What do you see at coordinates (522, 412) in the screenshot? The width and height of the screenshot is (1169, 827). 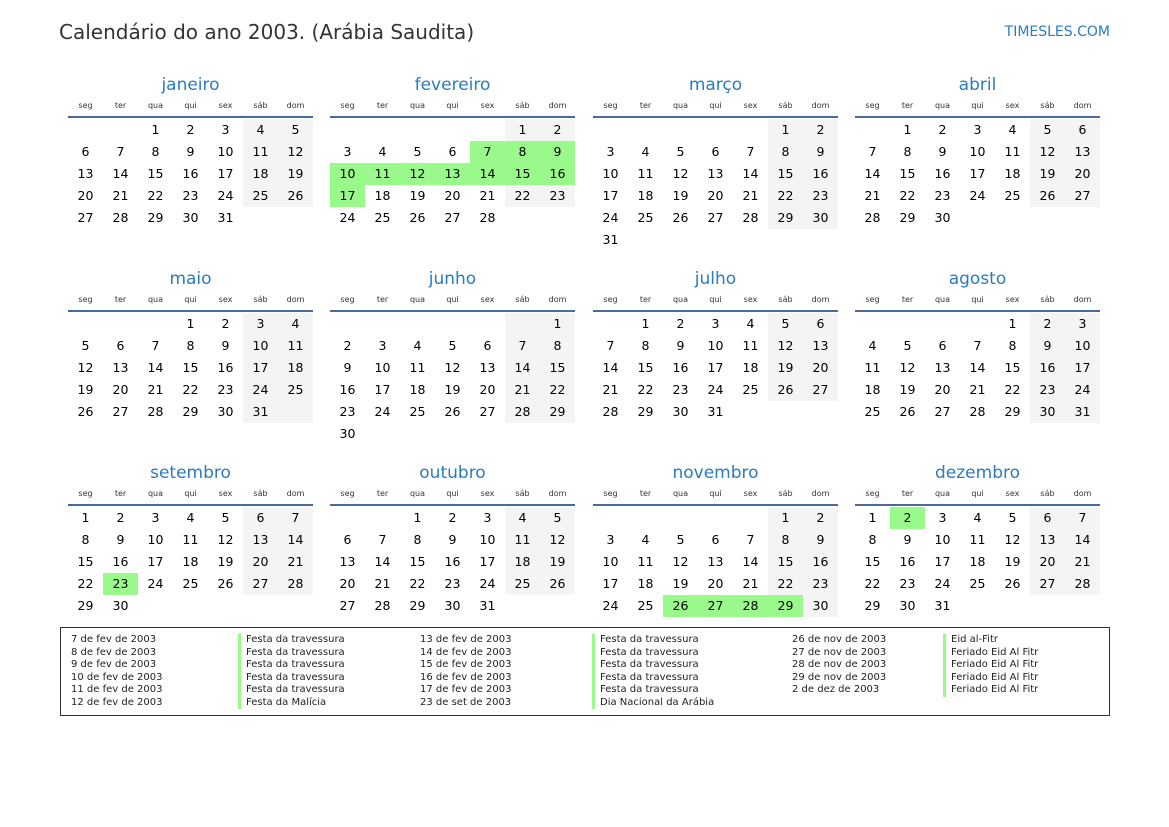 I see `day: 28` at bounding box center [522, 412].